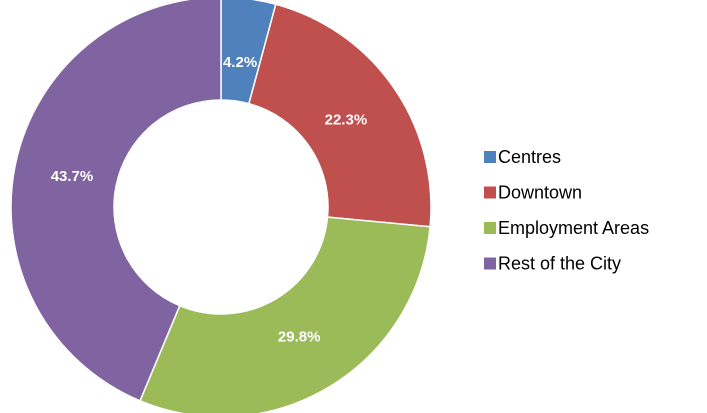  I want to click on data-label: 4.2%, so click(240, 62).